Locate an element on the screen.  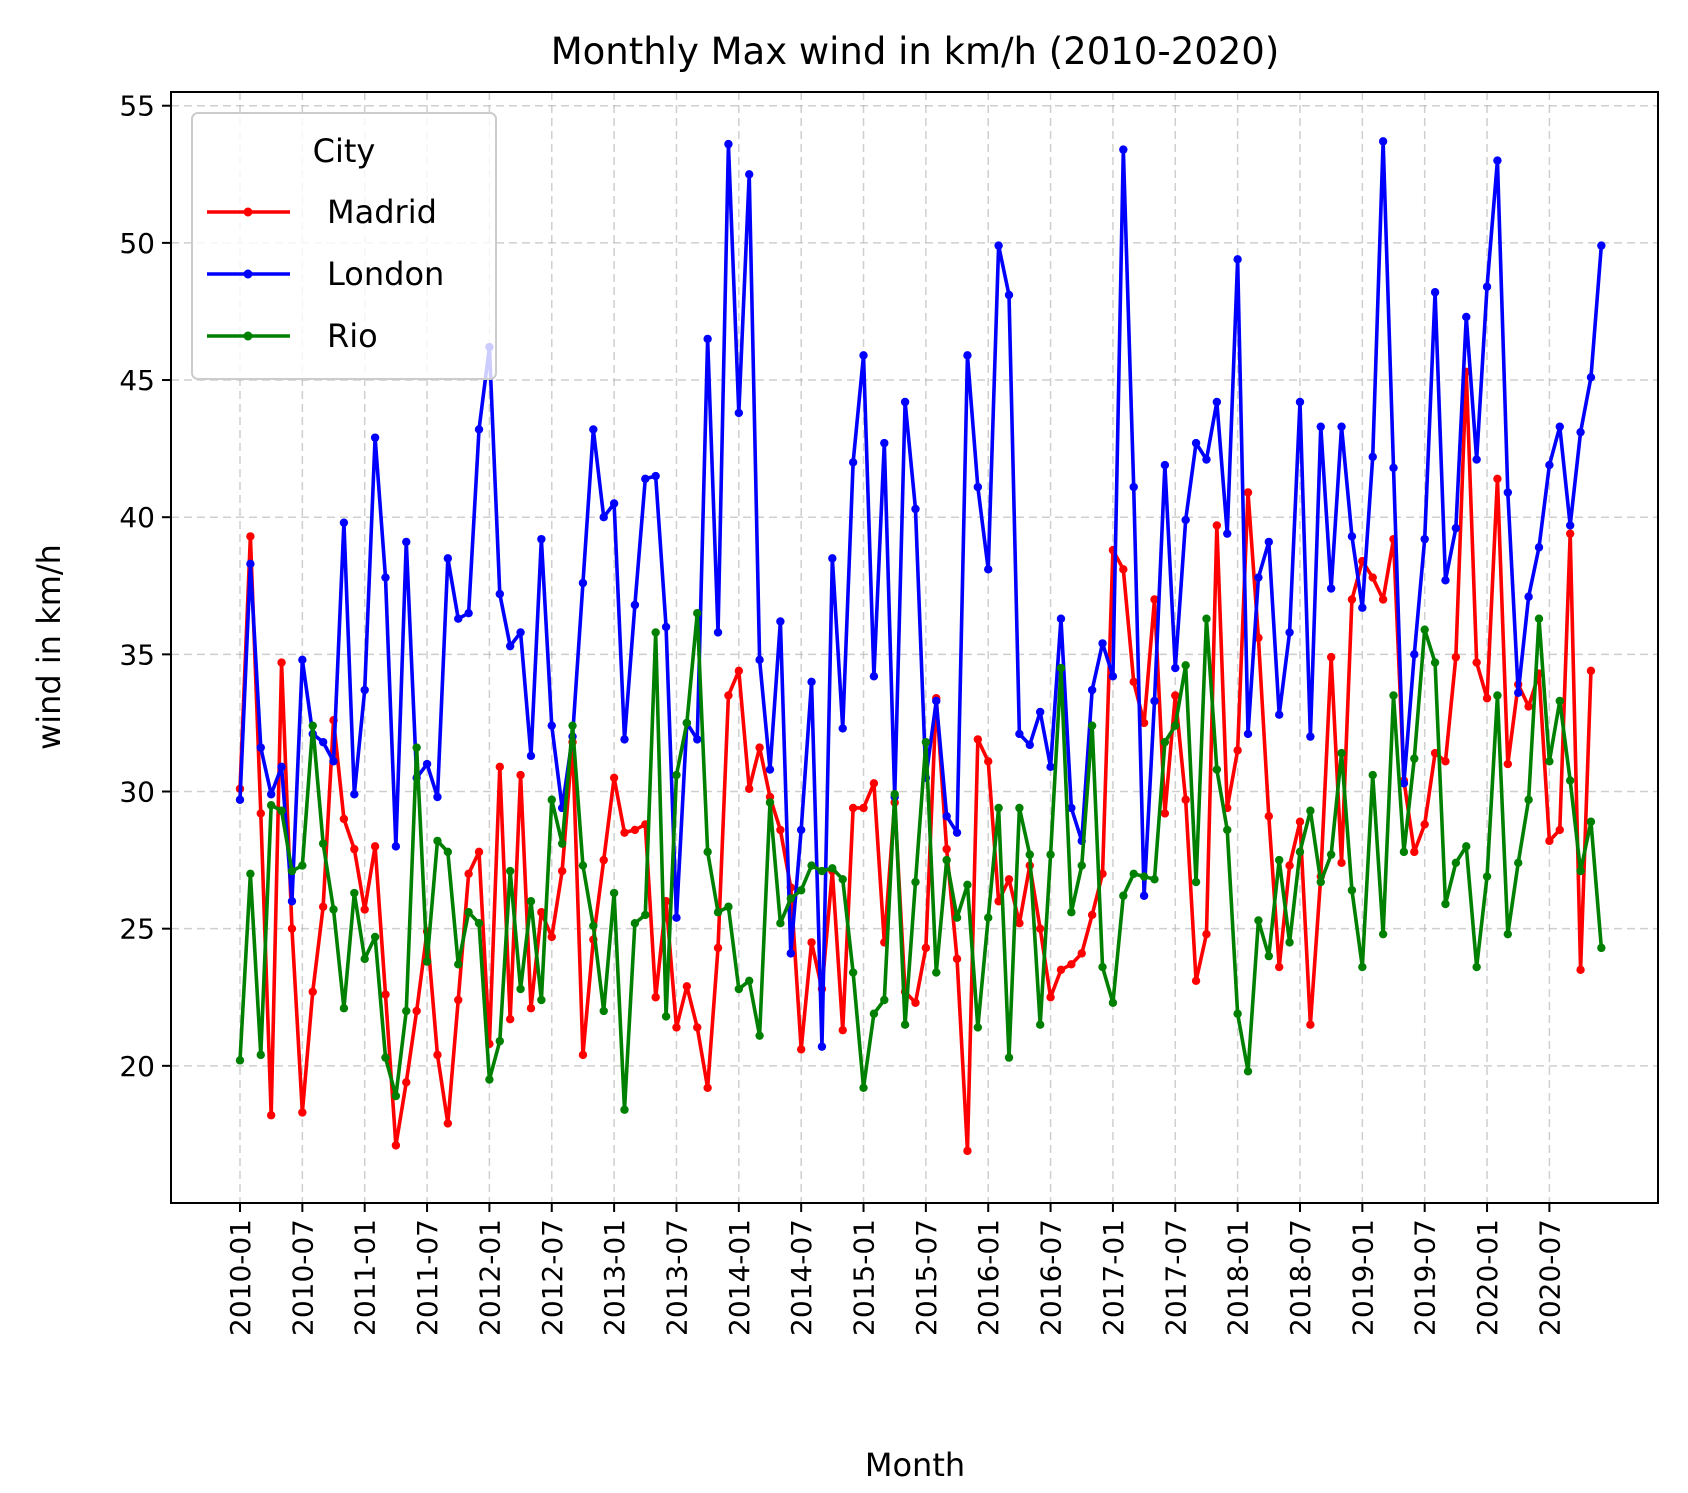
y-tick-label: 25 is located at coordinates (137, 929).